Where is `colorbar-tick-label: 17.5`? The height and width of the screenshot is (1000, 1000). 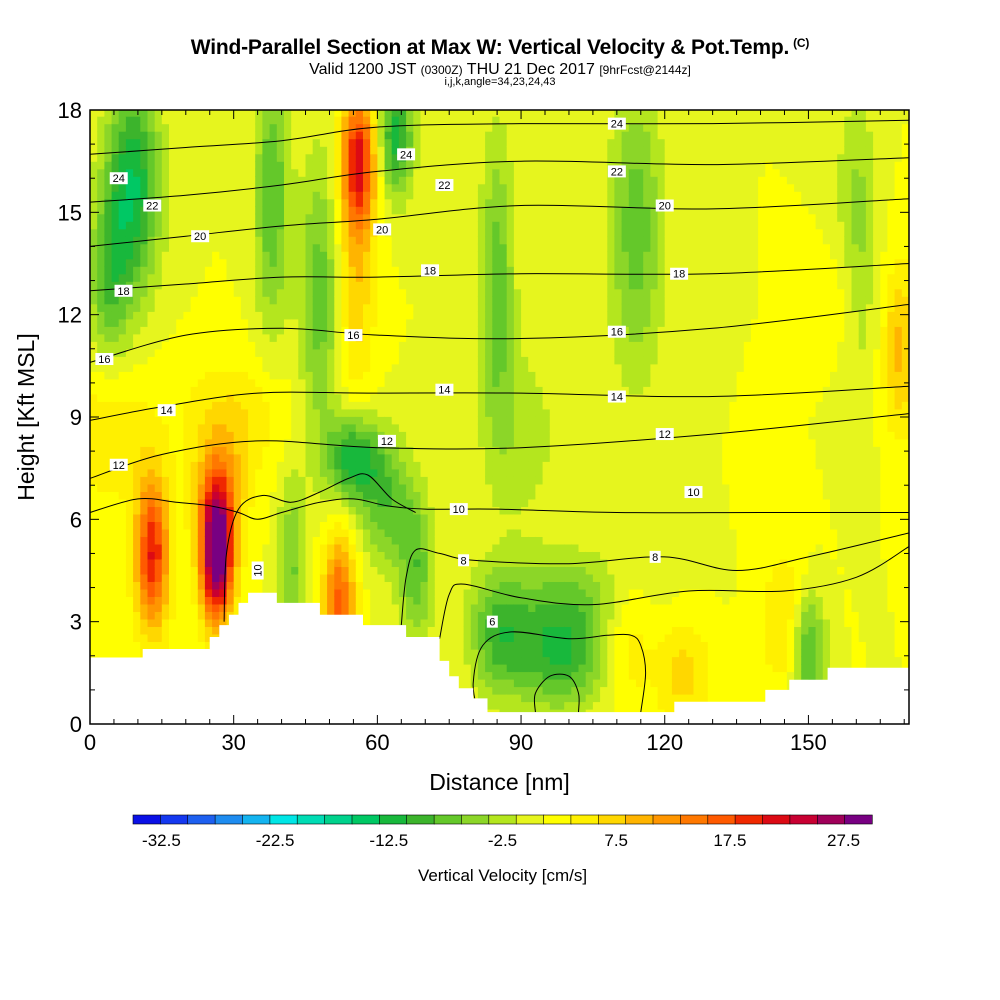
colorbar-tick-label: 17.5 is located at coordinates (729, 840).